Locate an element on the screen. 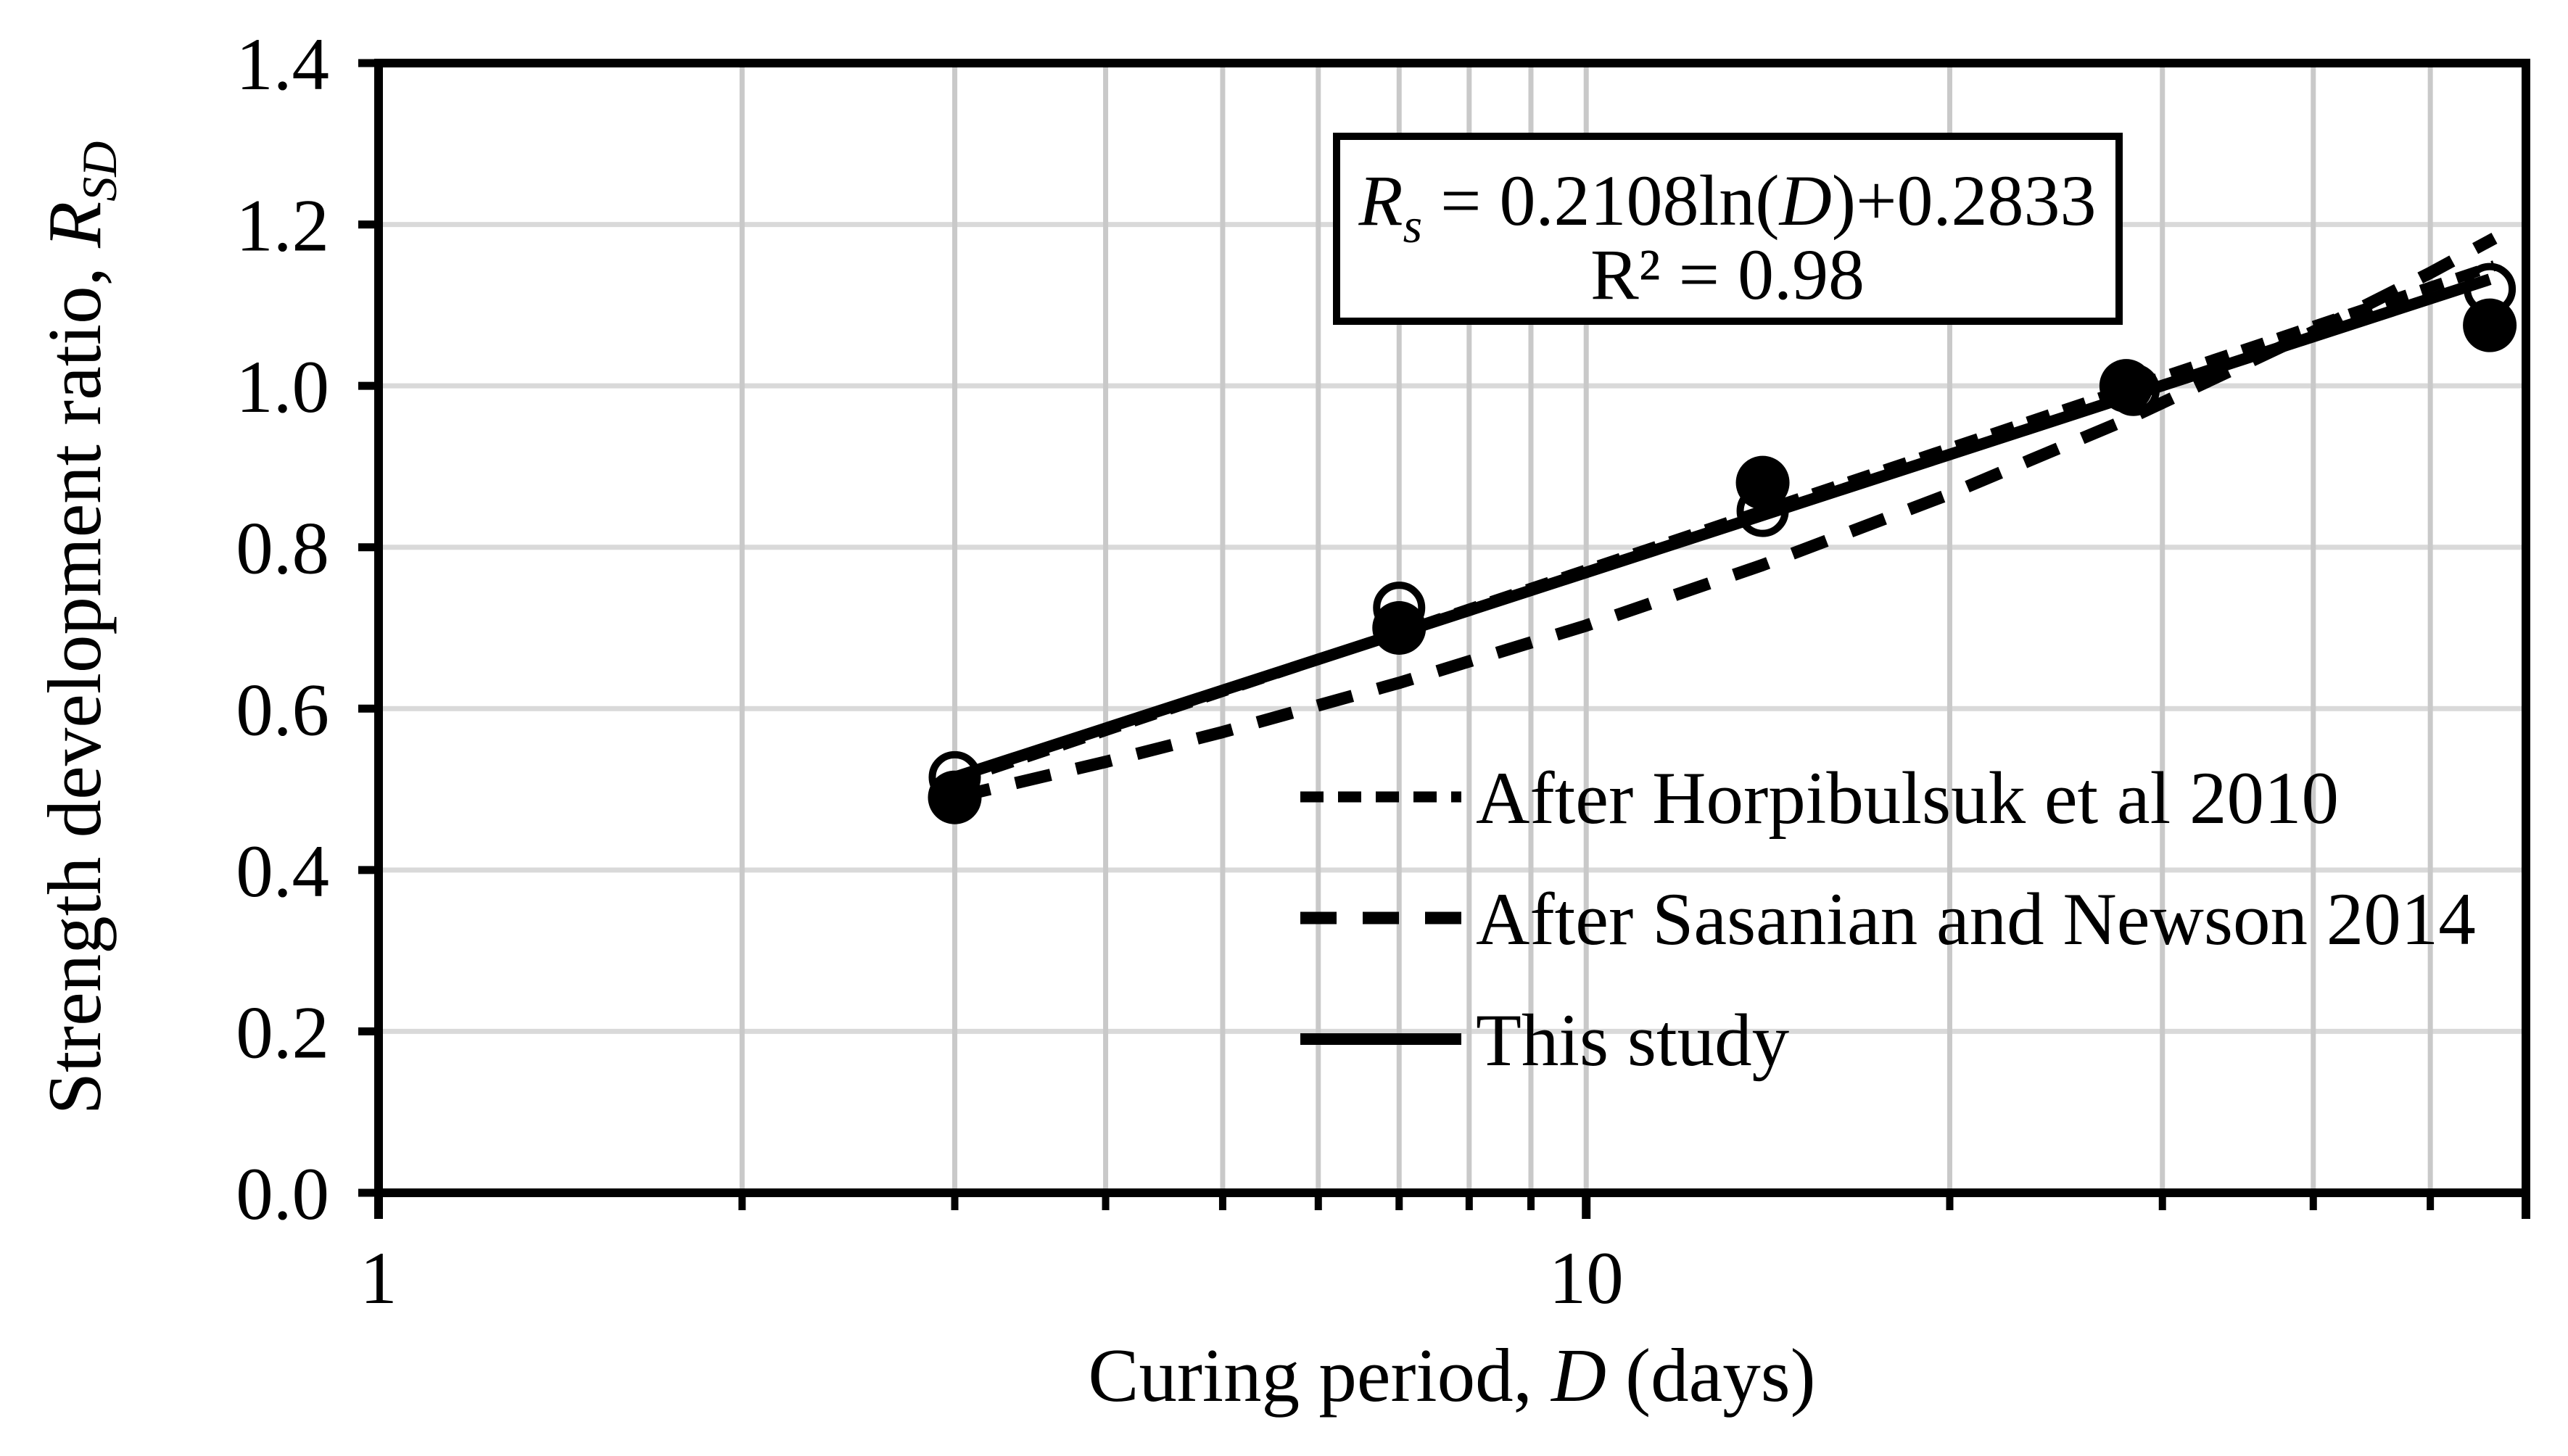 The width and height of the screenshot is (2568, 1456). x-axis-ticks is located at coordinates (1452, 1206).